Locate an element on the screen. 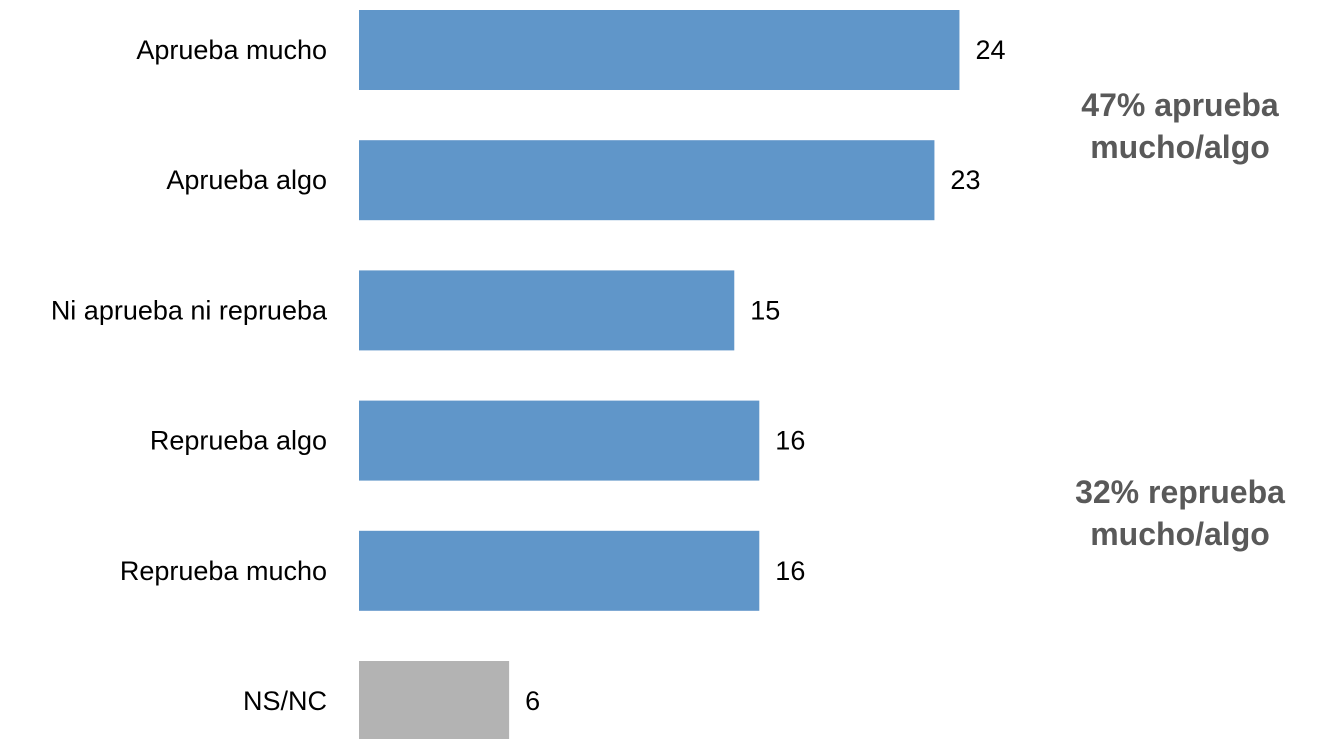  category-label-4: Reprueba mucho is located at coordinates (223, 571).